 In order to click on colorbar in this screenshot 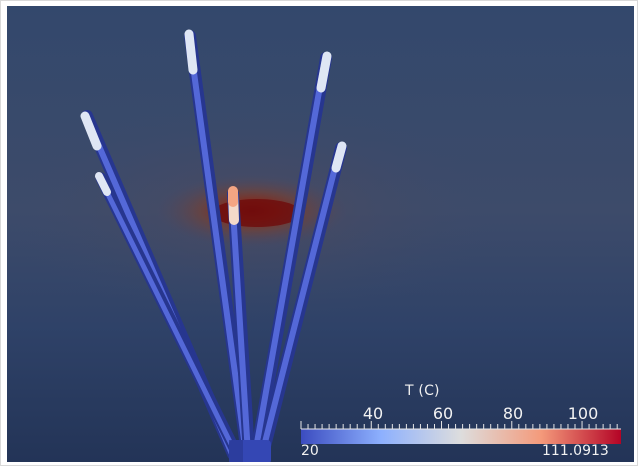, I will do `click(460, 432)`.